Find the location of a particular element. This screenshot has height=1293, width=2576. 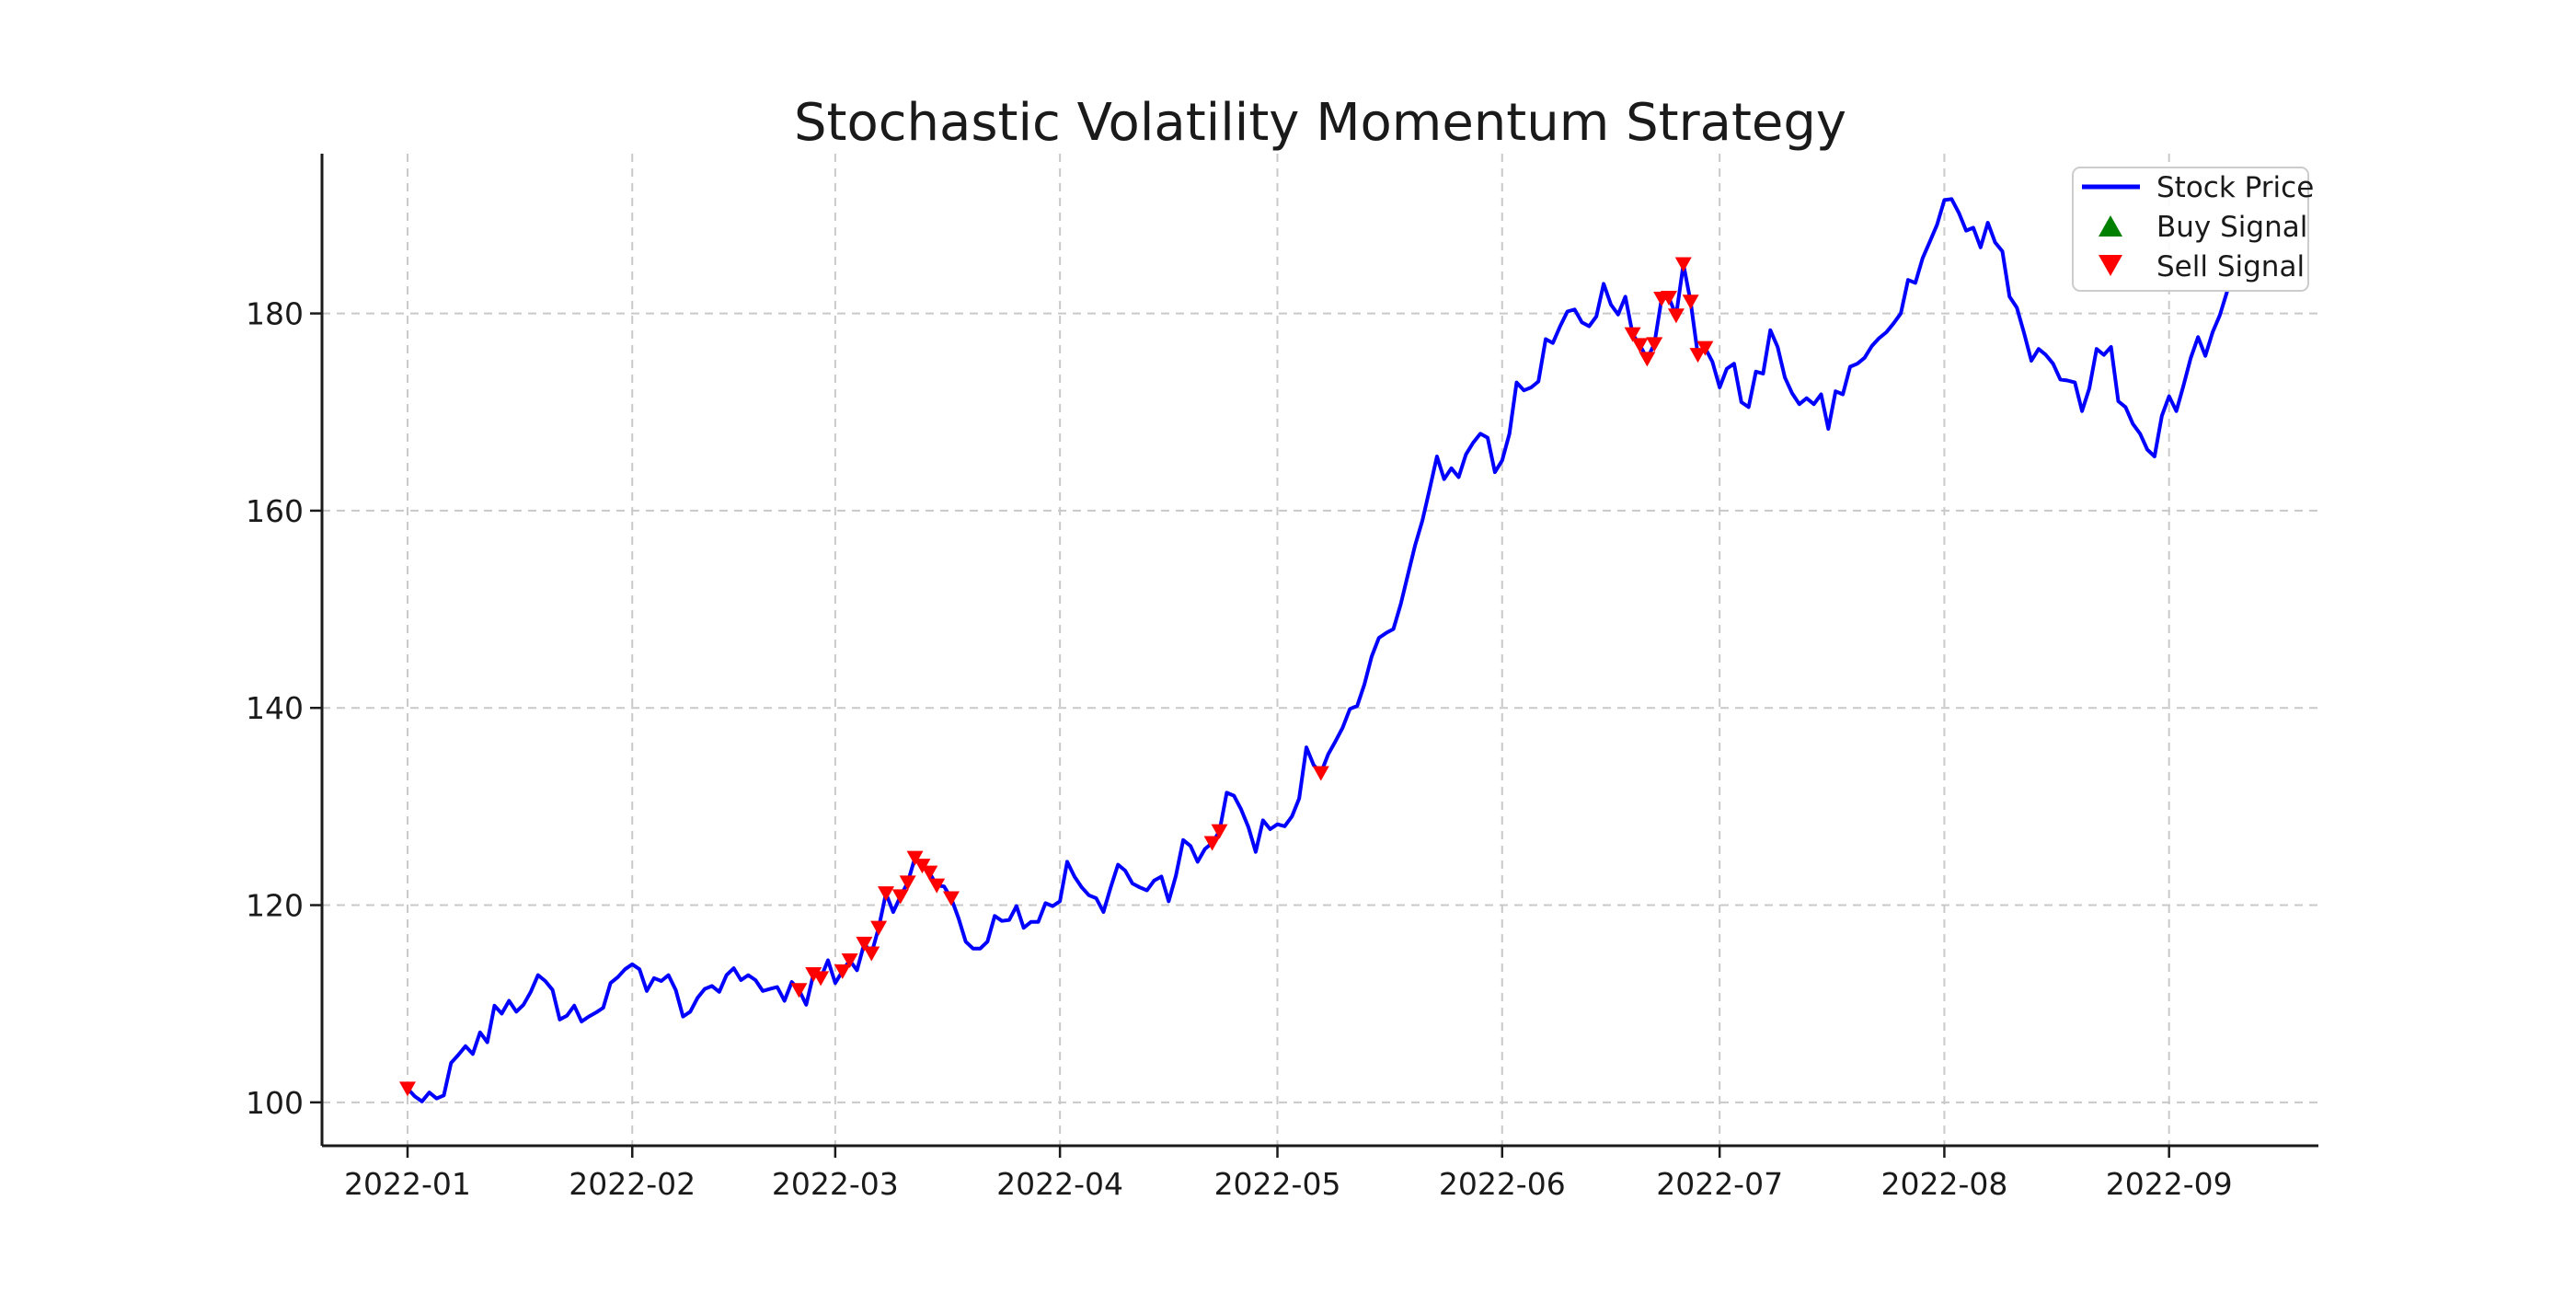

x-tick-label: 2022-07 is located at coordinates (1719, 1184).